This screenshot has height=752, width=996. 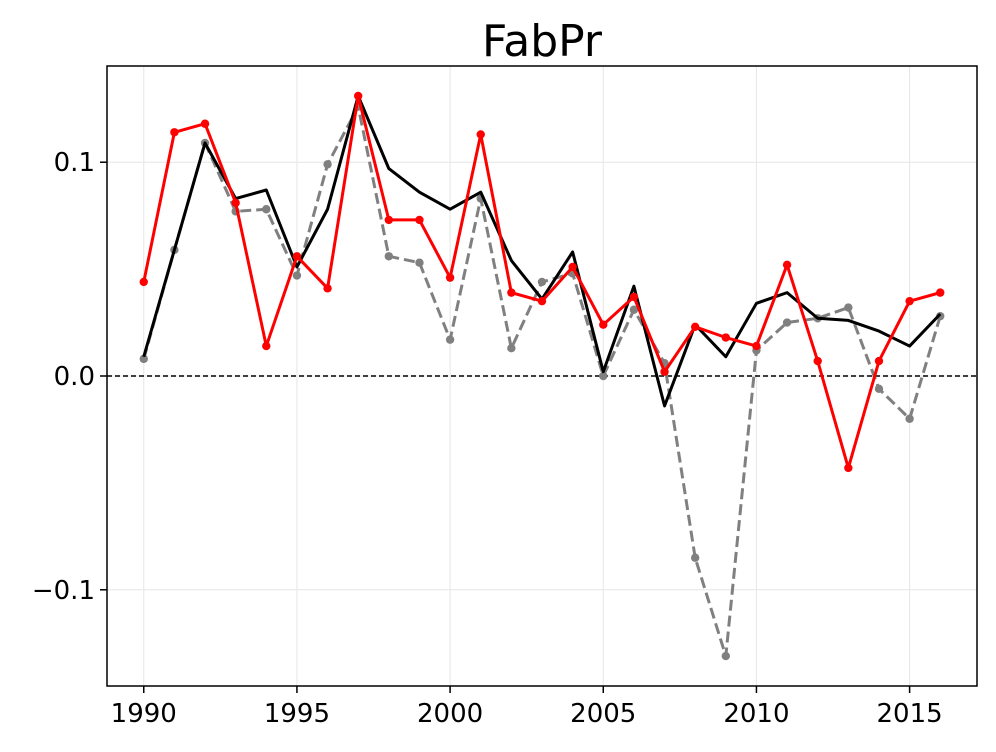 What do you see at coordinates (144, 714) in the screenshot?
I see `x-tick-label: 1990` at bounding box center [144, 714].